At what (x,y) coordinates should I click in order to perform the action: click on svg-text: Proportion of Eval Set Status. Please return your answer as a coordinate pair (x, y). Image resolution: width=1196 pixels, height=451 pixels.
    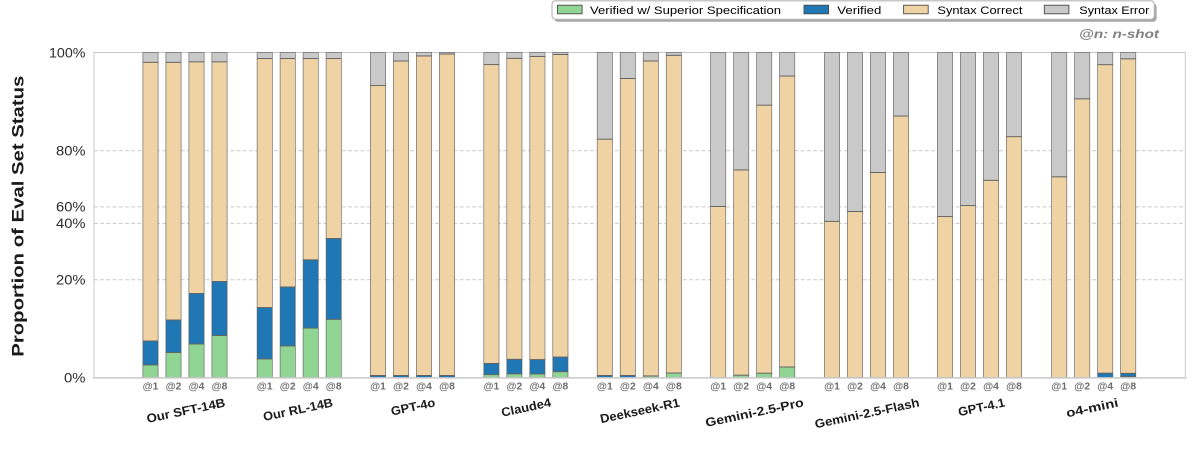
    Looking at the image, I should click on (19, 216).